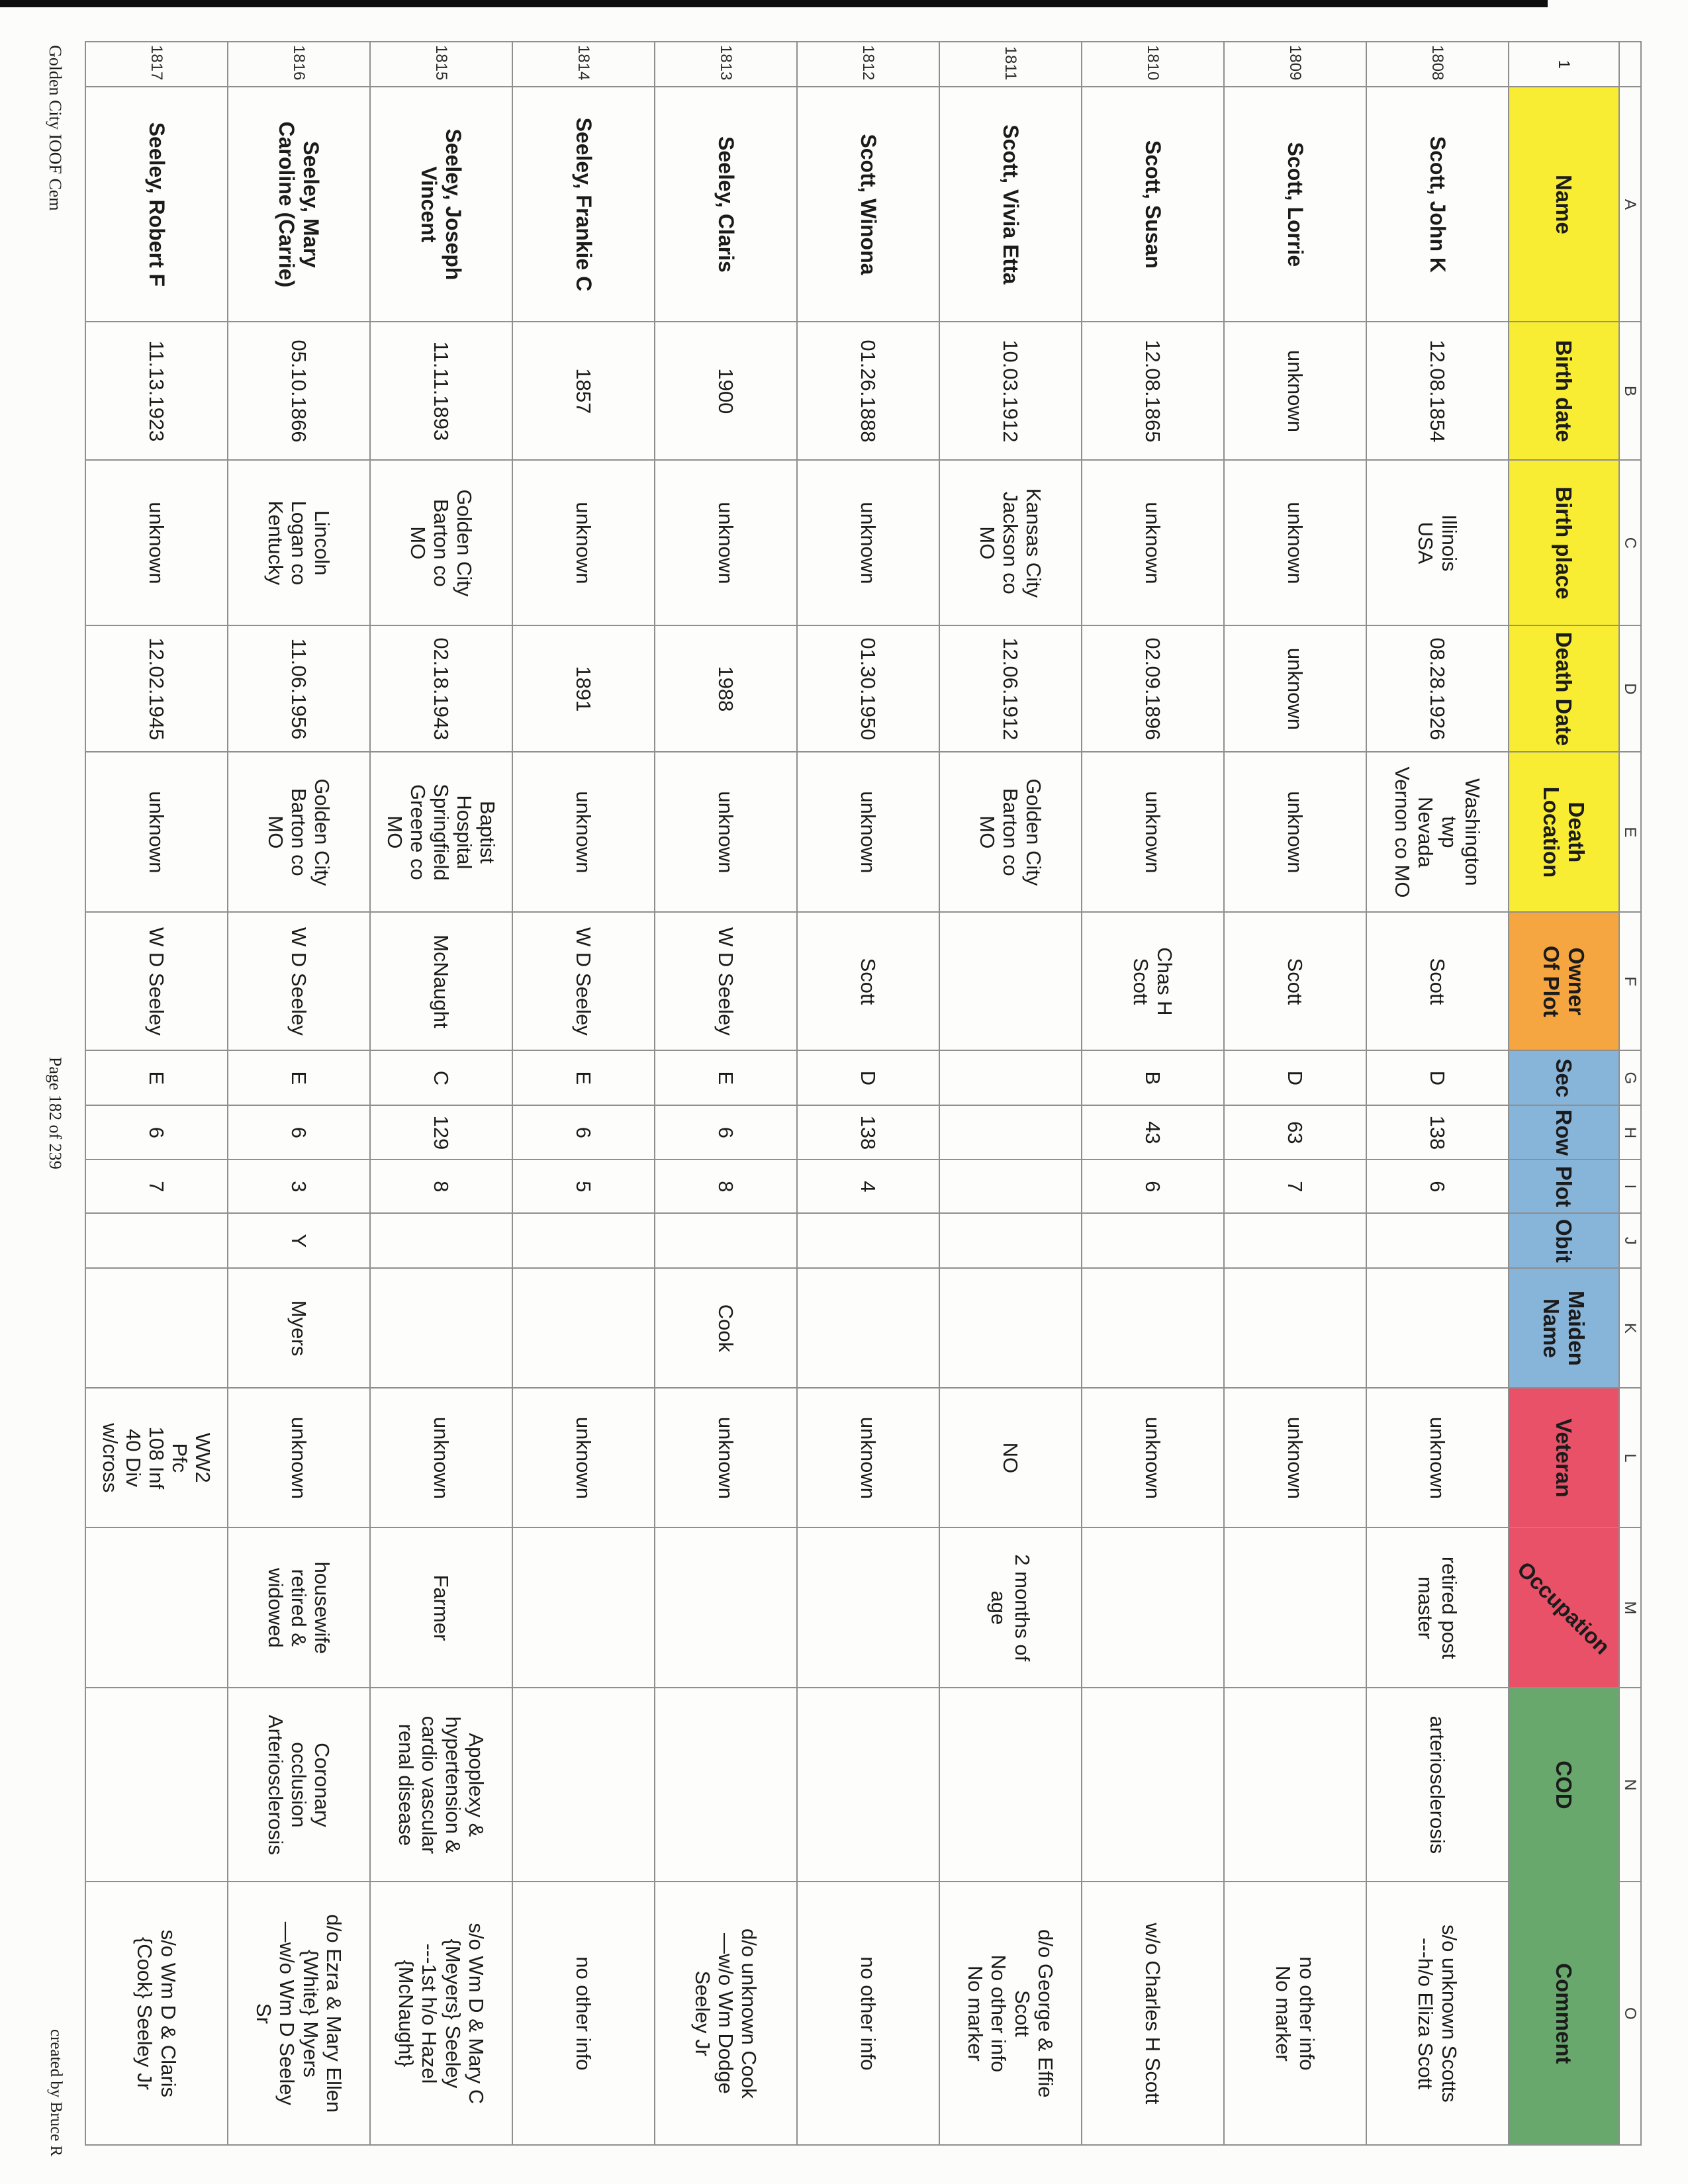 Image resolution: width=1688 pixels, height=2184 pixels. Describe the element at coordinates (299, 1458) in the screenshot. I see `cell-1816-veteran: unknown` at that location.